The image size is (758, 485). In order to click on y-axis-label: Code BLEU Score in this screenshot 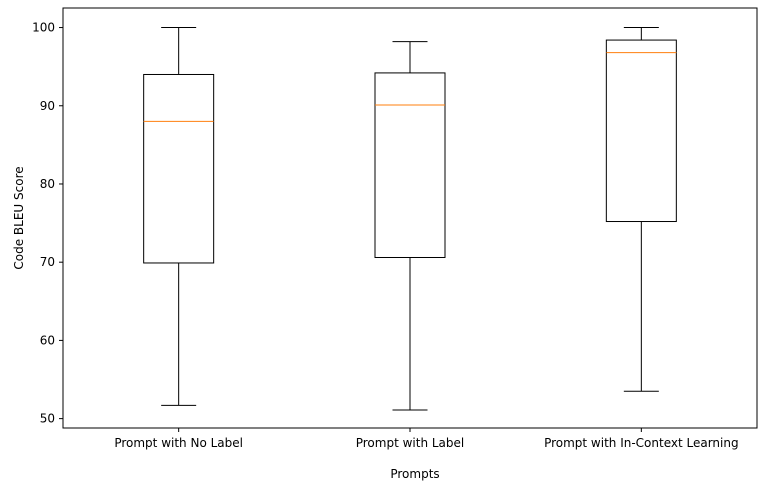, I will do `click(19, 217)`.